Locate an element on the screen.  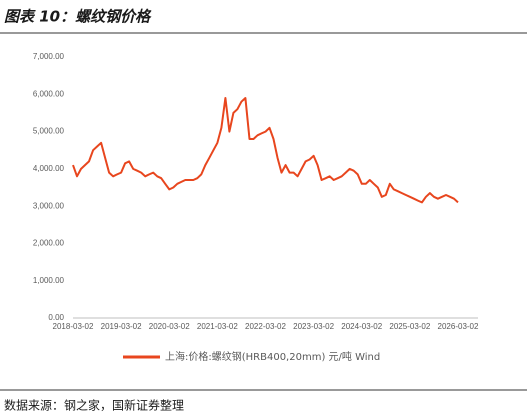
x-tick-label: 2024-03-02 is located at coordinates (361, 326).